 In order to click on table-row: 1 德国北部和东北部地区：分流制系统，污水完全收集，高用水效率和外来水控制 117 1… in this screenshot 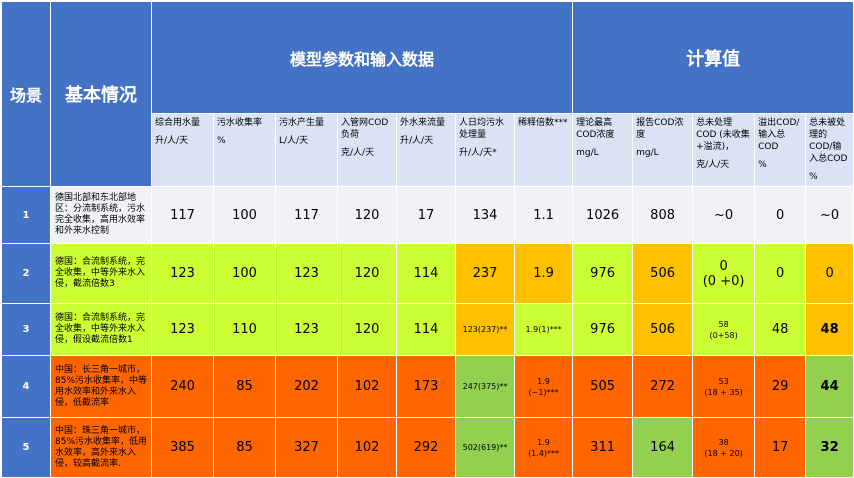, I will do `click(427, 215)`.